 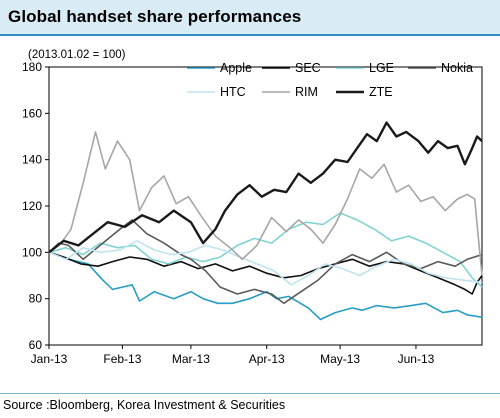 I want to click on title-bar: Global handset share performances, so click(x=250, y=18).